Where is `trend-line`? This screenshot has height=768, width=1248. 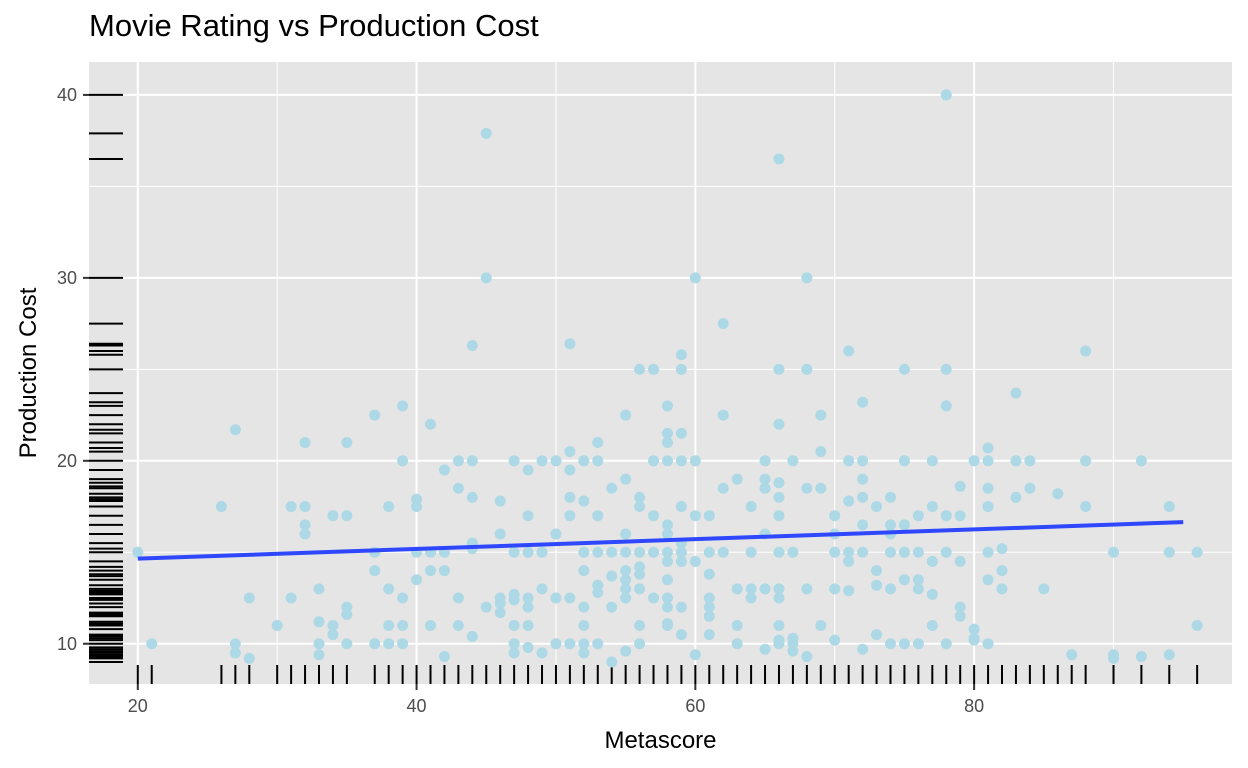 trend-line is located at coordinates (660, 540).